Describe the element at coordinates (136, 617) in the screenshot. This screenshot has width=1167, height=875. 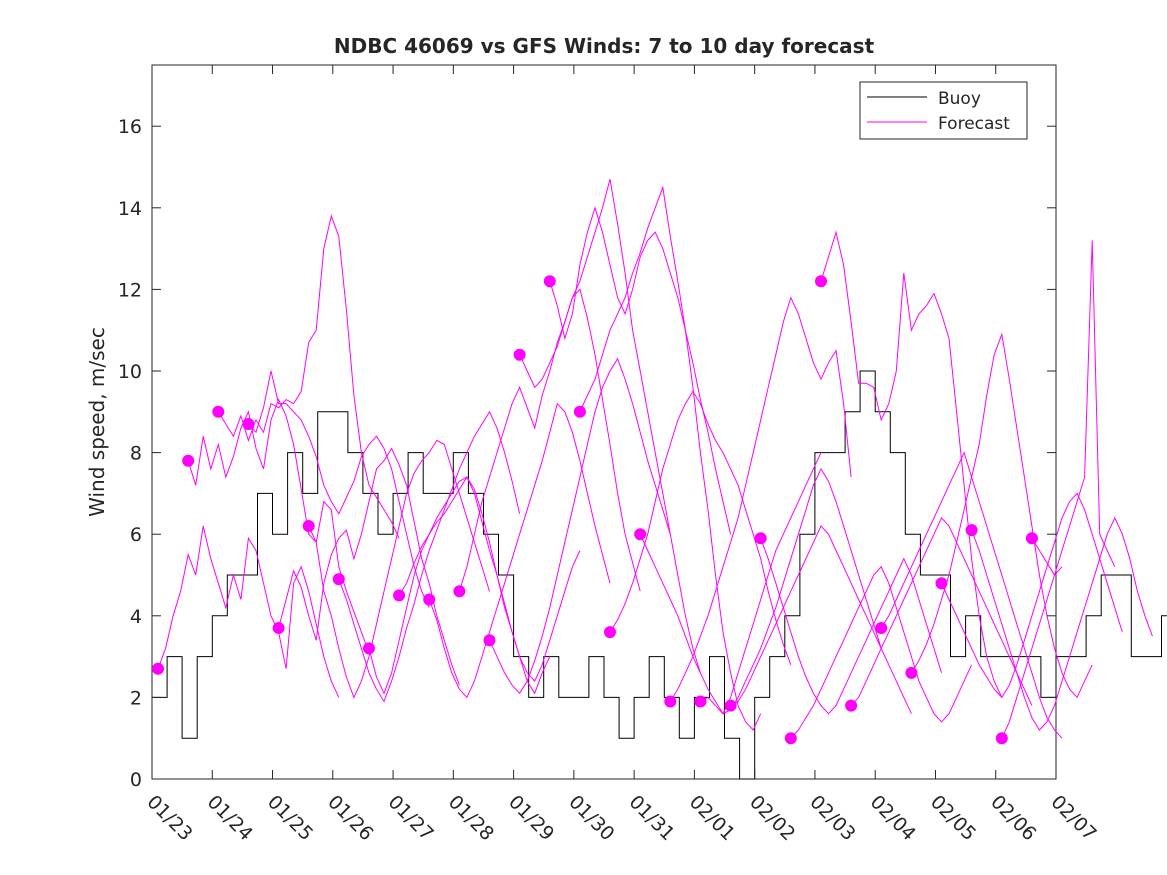
I see `y-tick-label: 4` at that location.